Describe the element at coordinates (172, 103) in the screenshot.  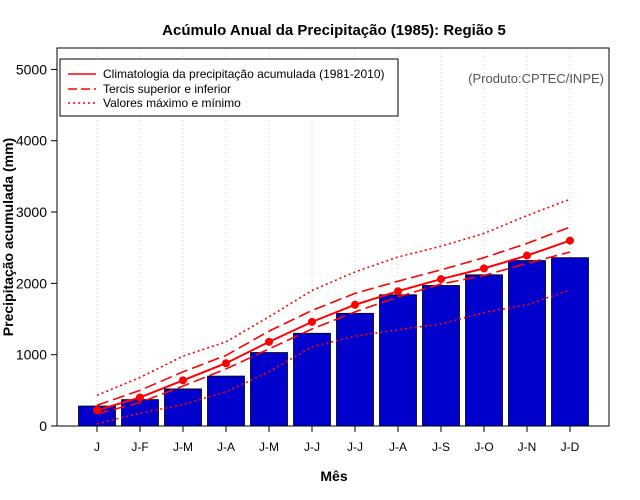
I see `legend-label-extremes: Valores máximo e mínimo` at that location.